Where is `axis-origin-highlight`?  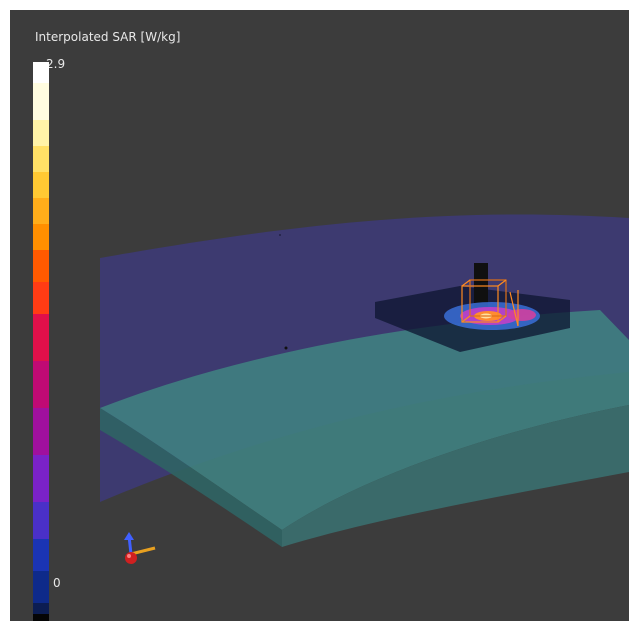
axis-origin-highlight is located at coordinates (129, 556).